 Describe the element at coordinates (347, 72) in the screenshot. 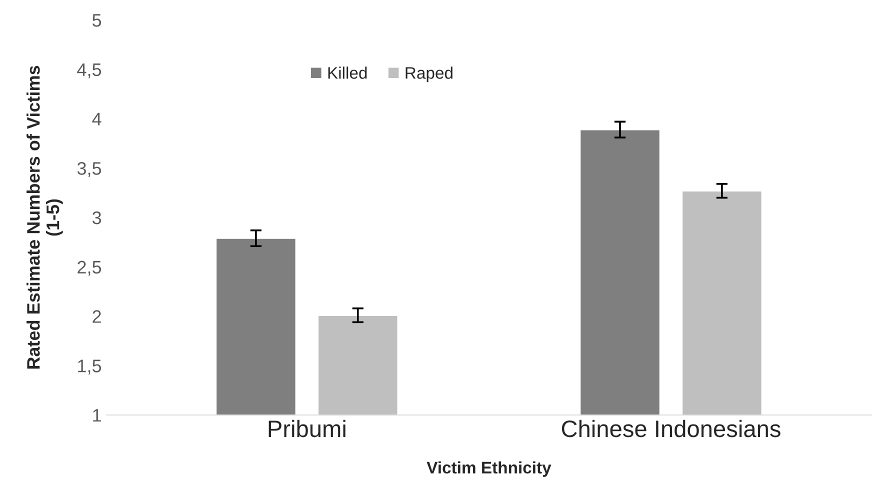

I see `legend-label: Killed` at that location.